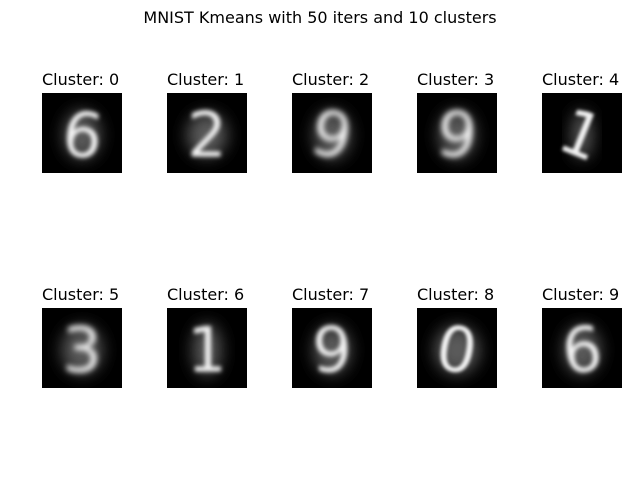 The width and height of the screenshot is (640, 480). What do you see at coordinates (581, 79) in the screenshot?
I see `cluster-title-4: Cluster: 4` at bounding box center [581, 79].